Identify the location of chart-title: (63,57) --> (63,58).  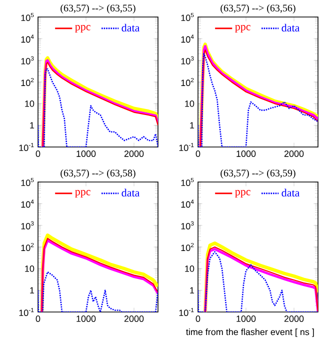
(98, 173).